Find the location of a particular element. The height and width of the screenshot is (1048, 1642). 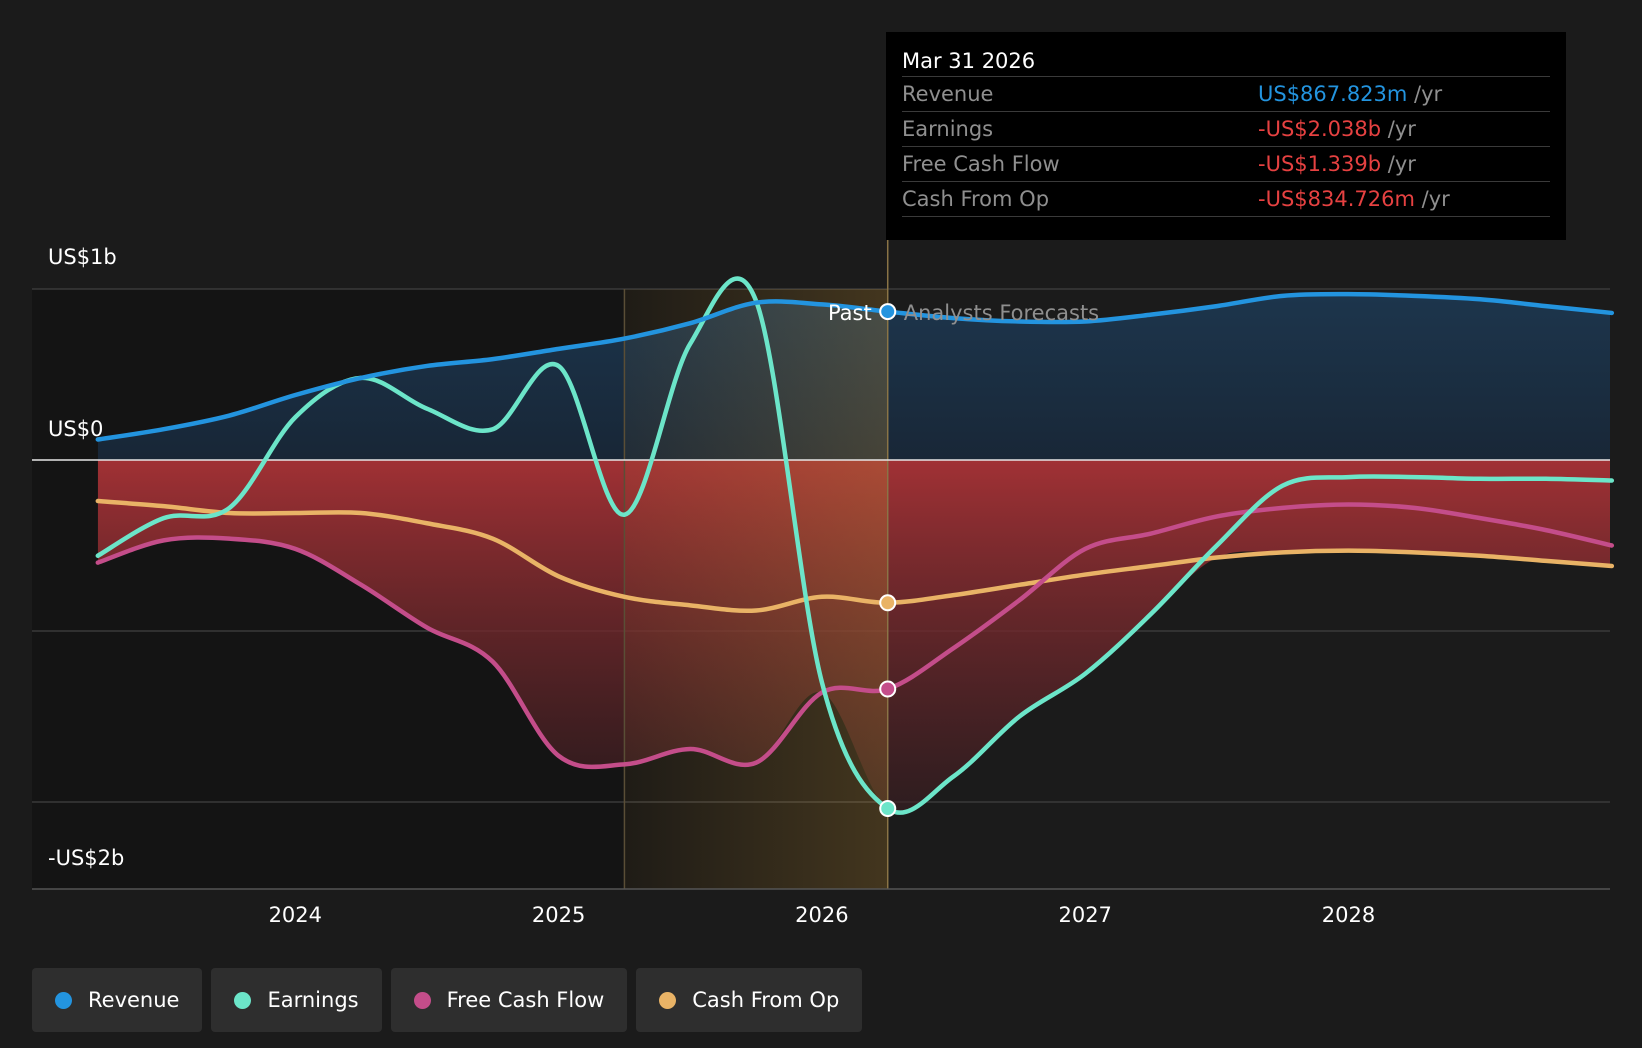

marker-cash-from-op is located at coordinates (888, 603).